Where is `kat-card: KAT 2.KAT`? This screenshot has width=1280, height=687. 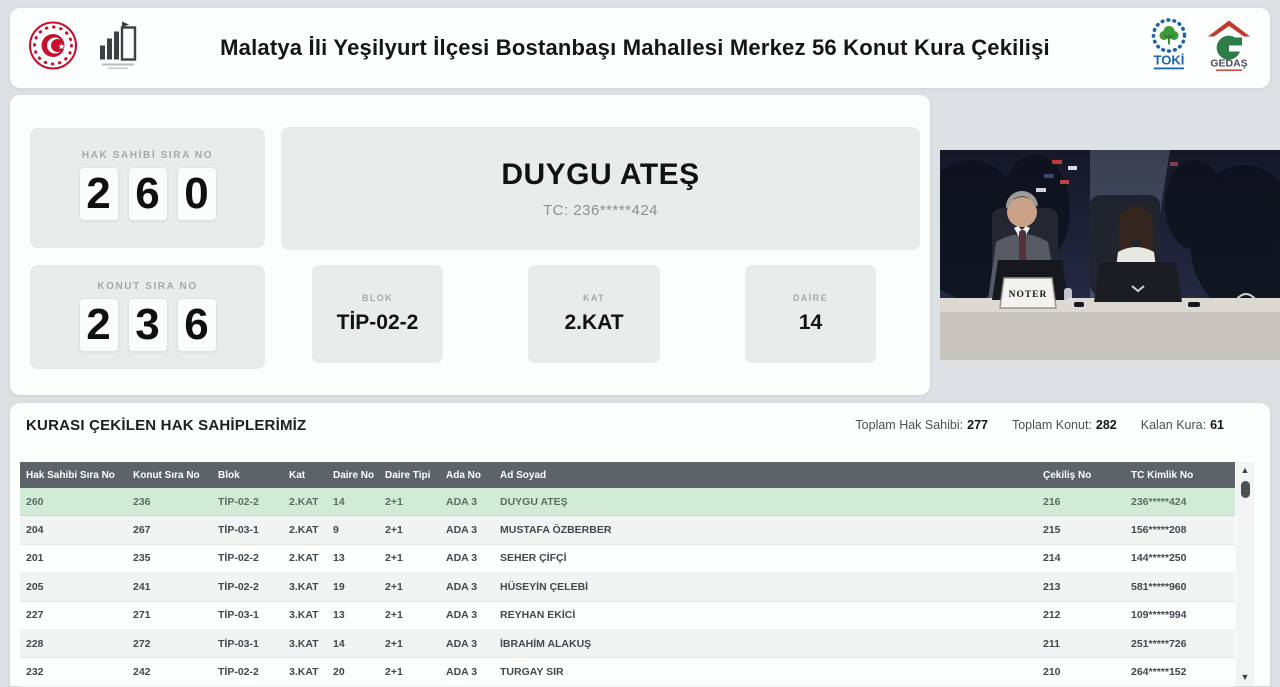
kat-card: KAT 2.KAT is located at coordinates (594, 314).